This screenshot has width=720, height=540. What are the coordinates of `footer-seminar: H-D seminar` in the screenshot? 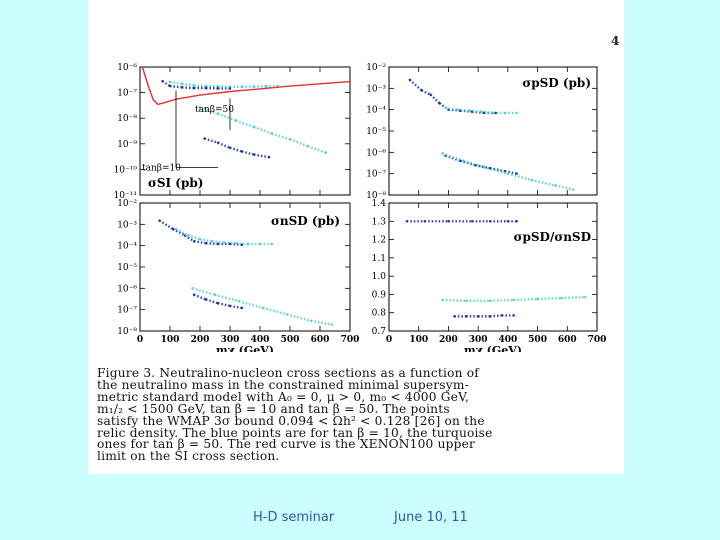 It's located at (294, 517).